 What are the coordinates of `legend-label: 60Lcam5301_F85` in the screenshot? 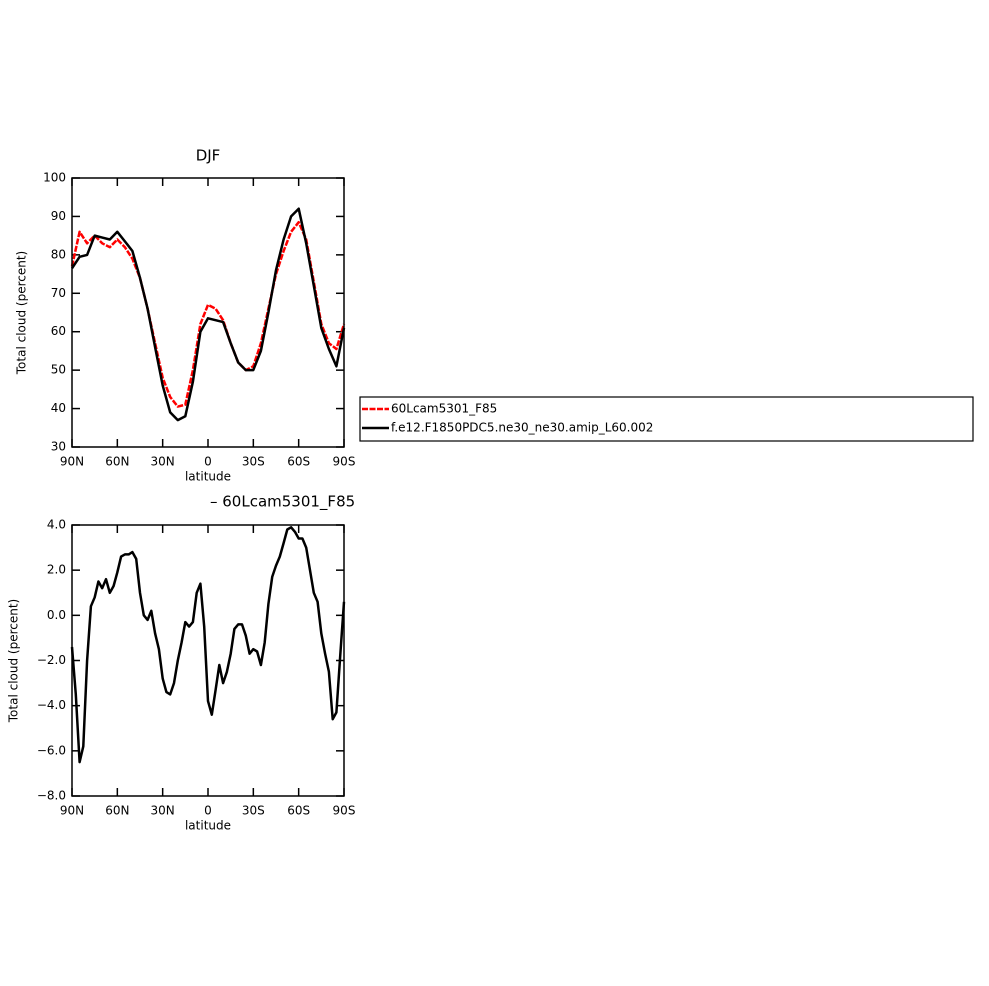 It's located at (444, 409).